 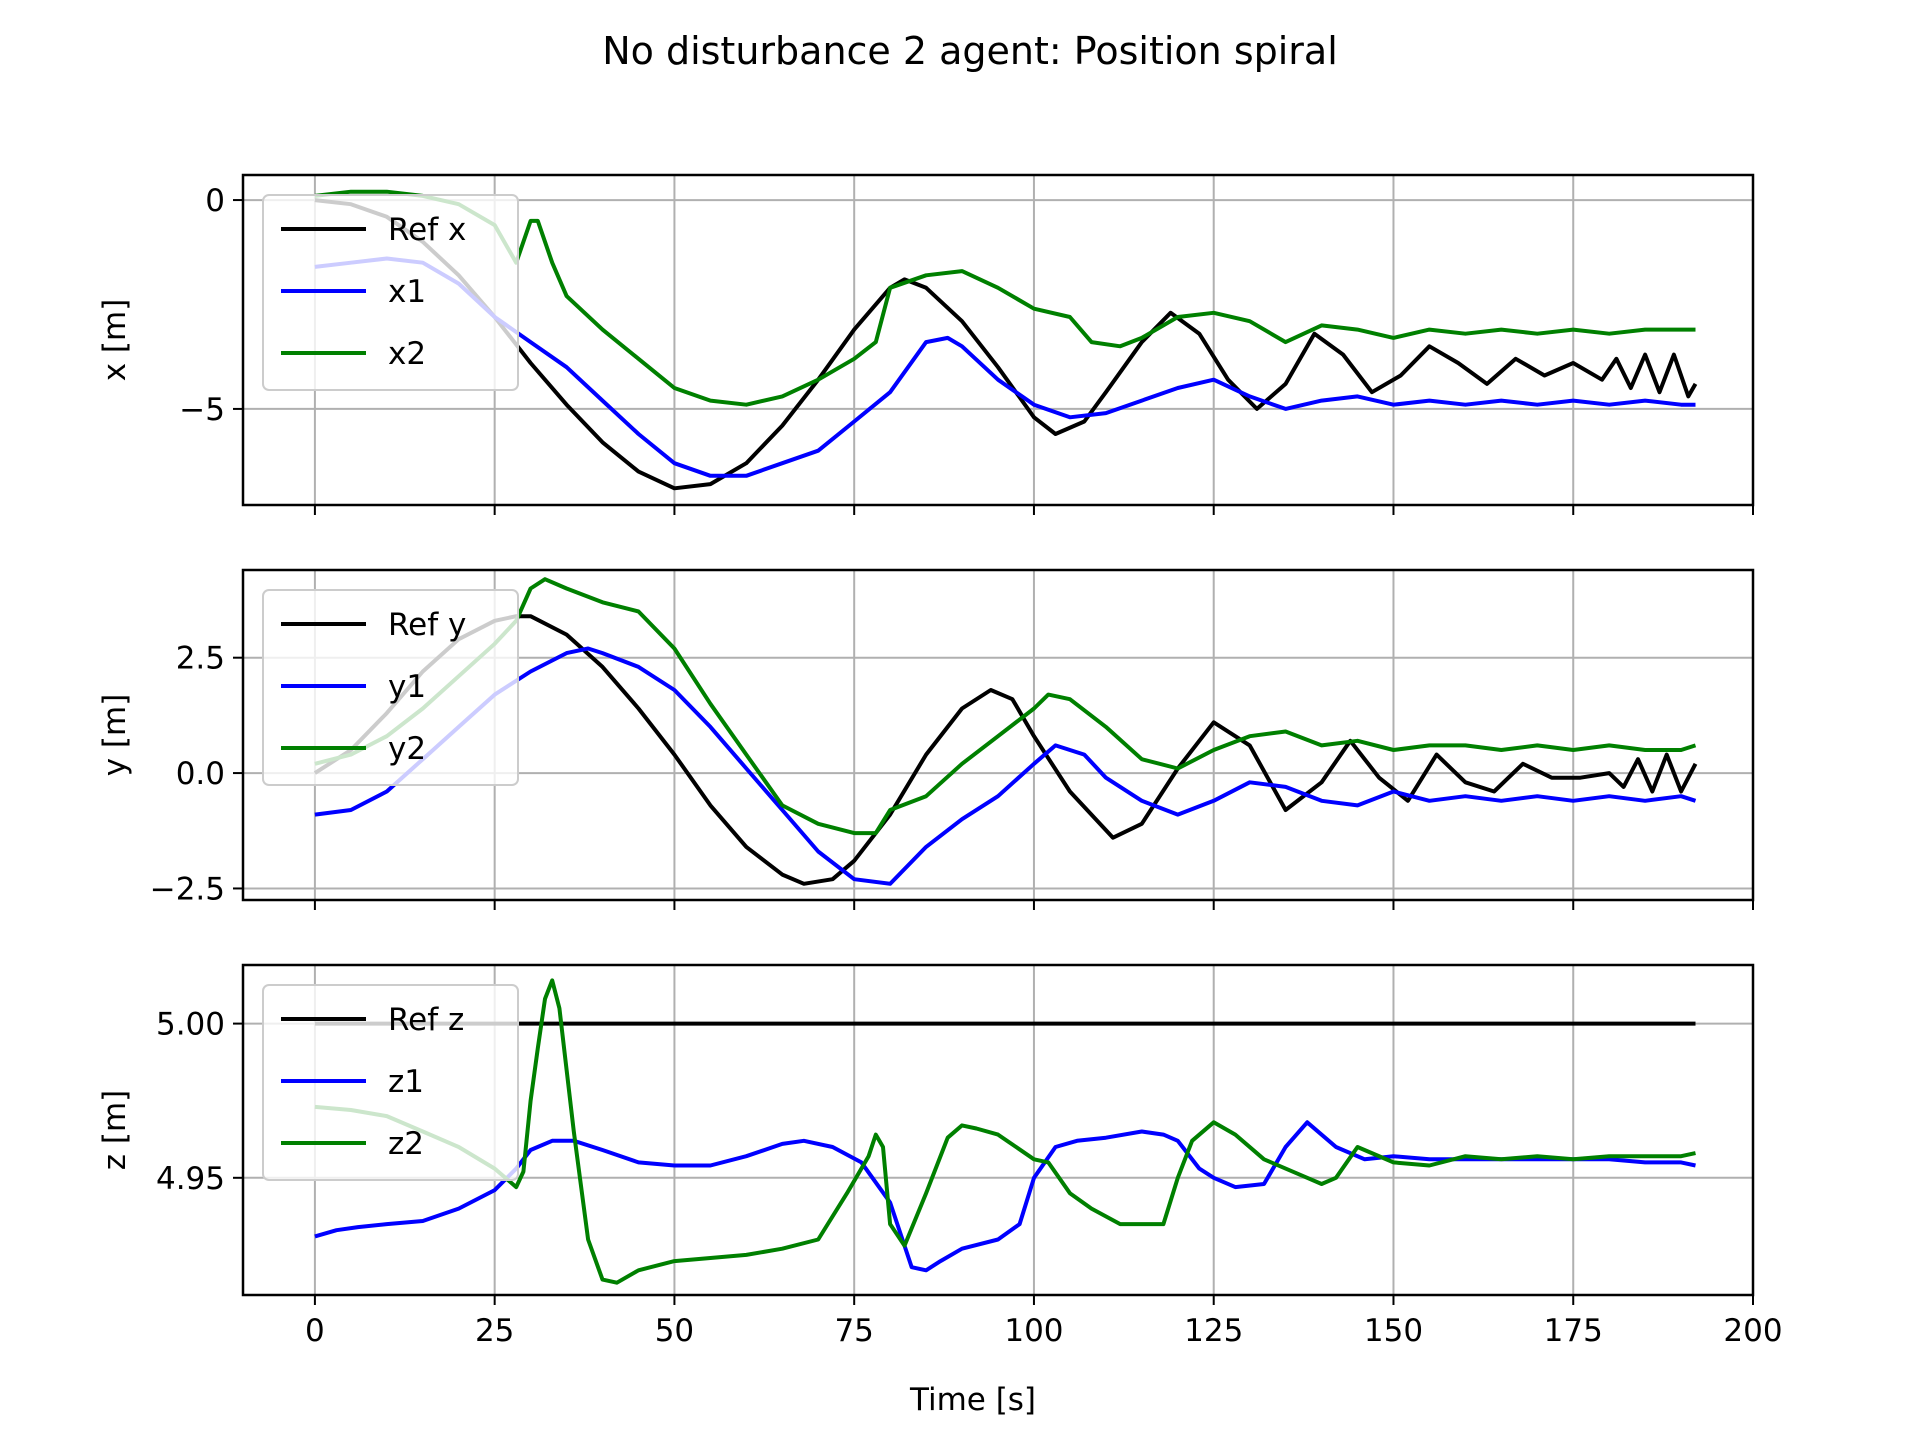 I want to click on legend-label: x2, so click(x=407, y=354).